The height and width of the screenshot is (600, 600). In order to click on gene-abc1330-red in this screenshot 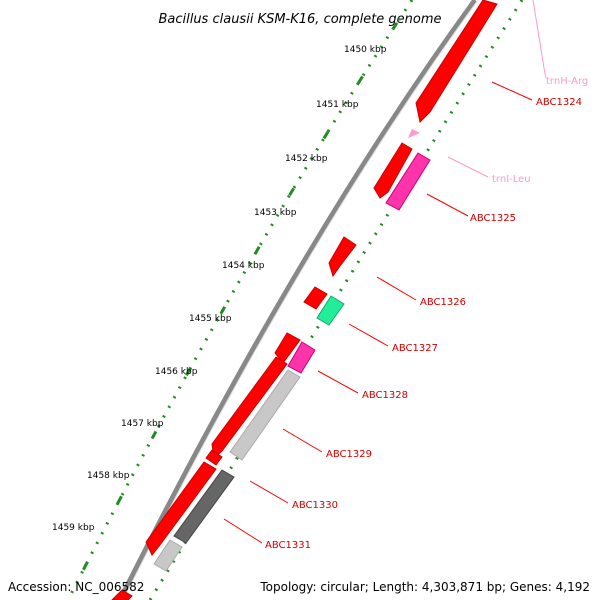, I will do `click(181, 508)`.